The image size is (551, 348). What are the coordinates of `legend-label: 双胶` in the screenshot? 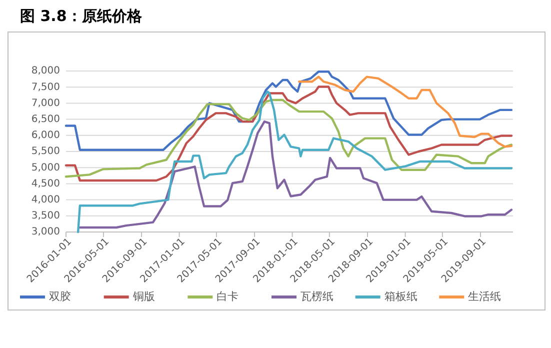 It's located at (60, 297).